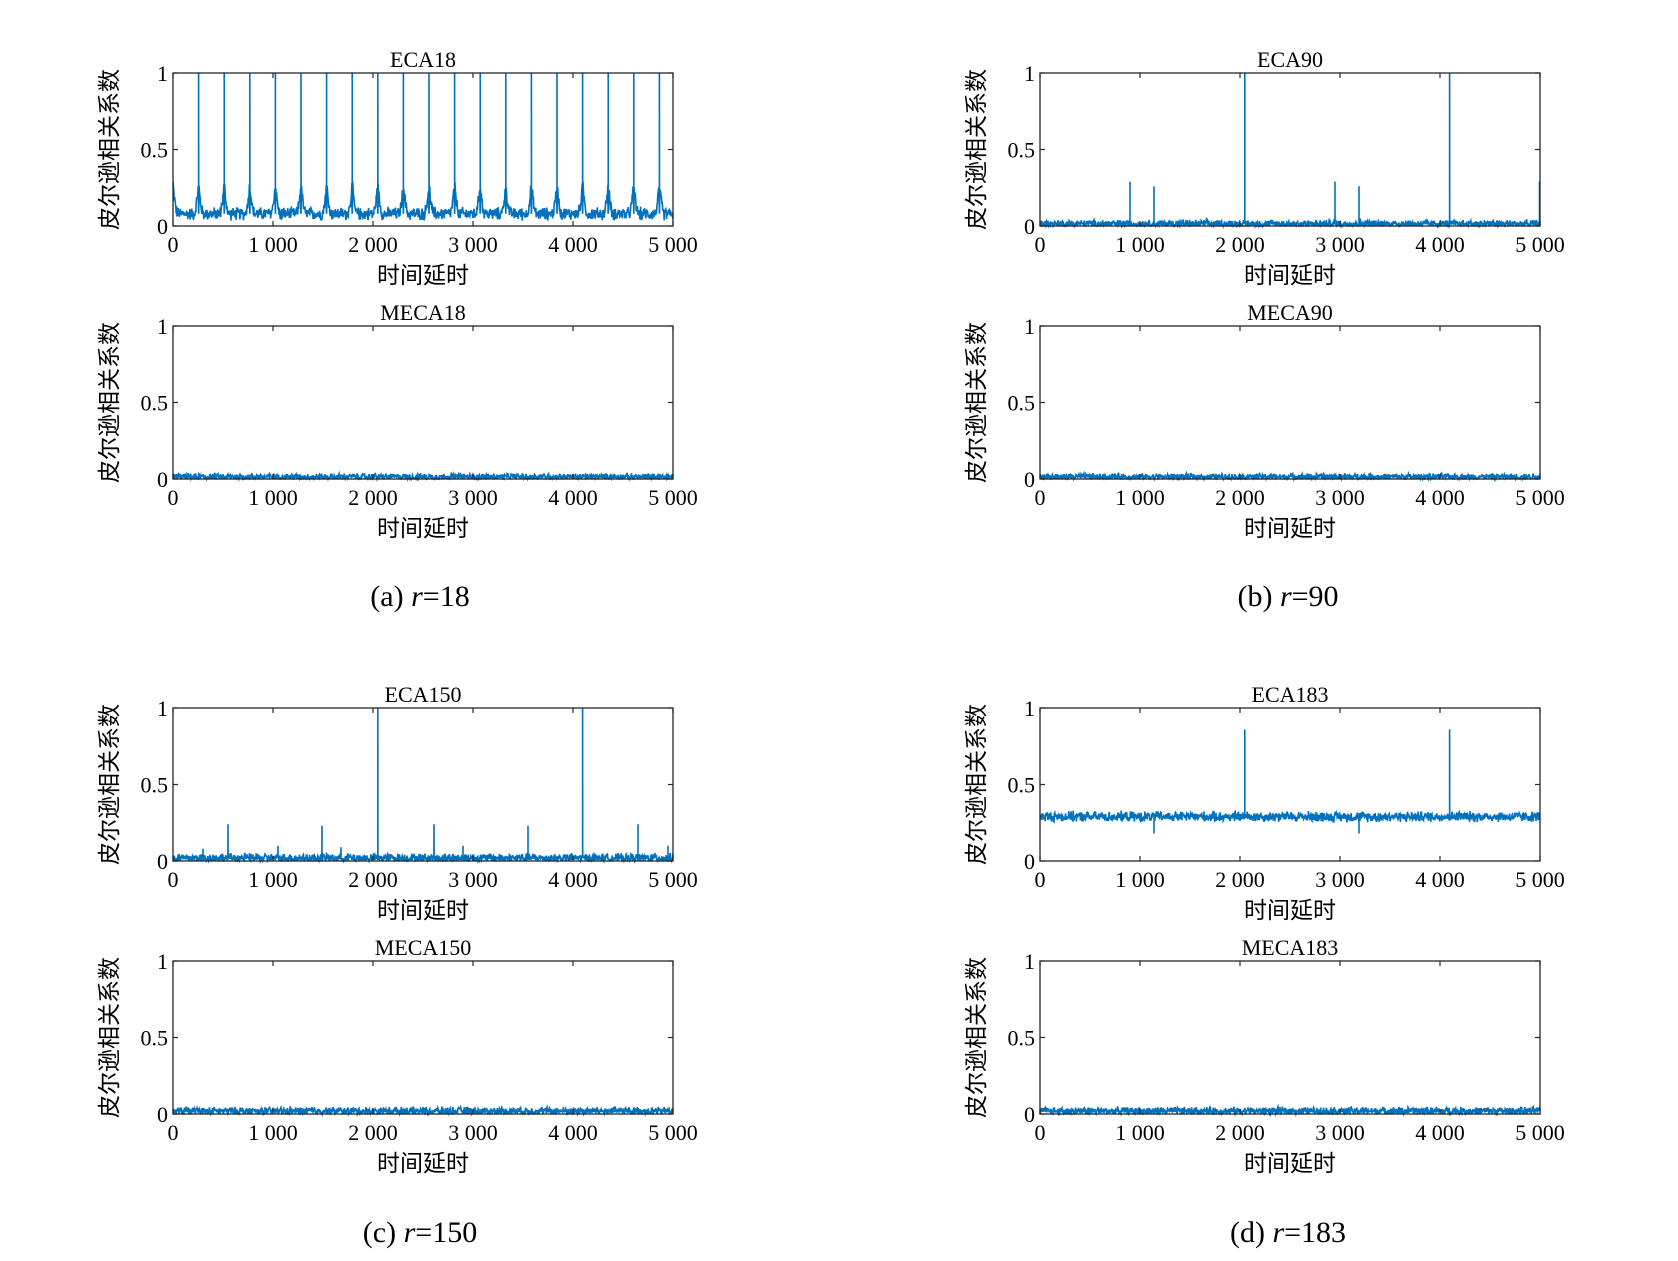 The height and width of the screenshot is (1261, 1678). Describe the element at coordinates (1290, 312) in the screenshot. I see `meca90-title: MECA90` at that location.